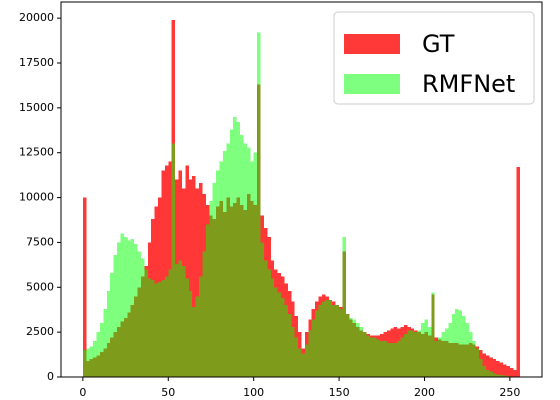 The height and width of the screenshot is (400, 560). I want to click on y-tick-label: 20000, so click(36, 17).